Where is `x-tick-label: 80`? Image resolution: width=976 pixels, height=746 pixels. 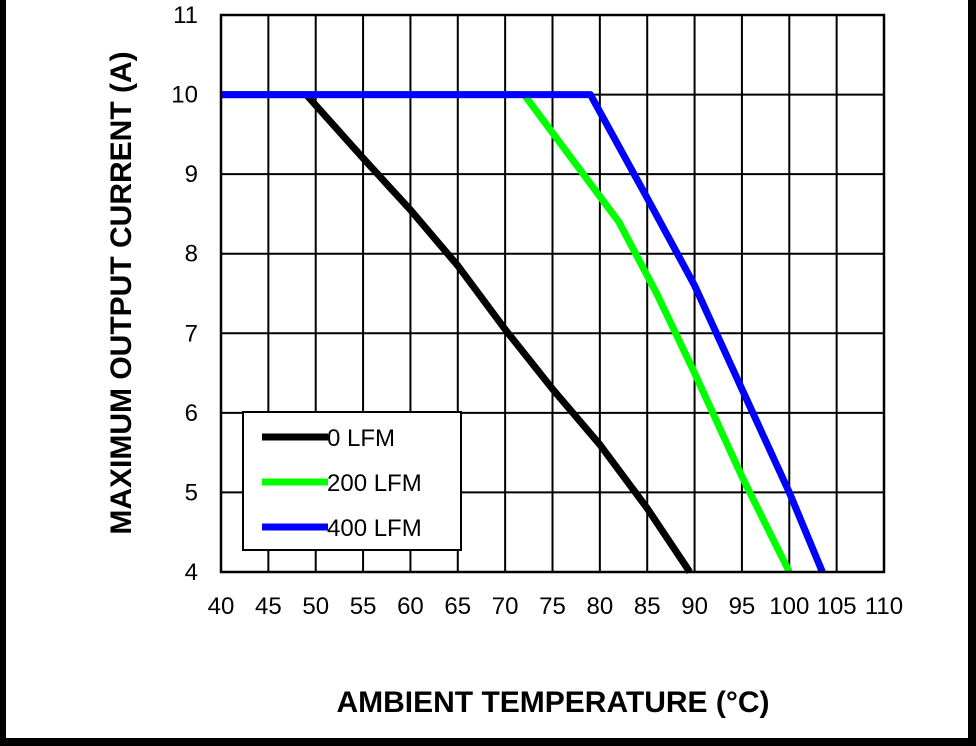
x-tick-label: 80 is located at coordinates (600, 606).